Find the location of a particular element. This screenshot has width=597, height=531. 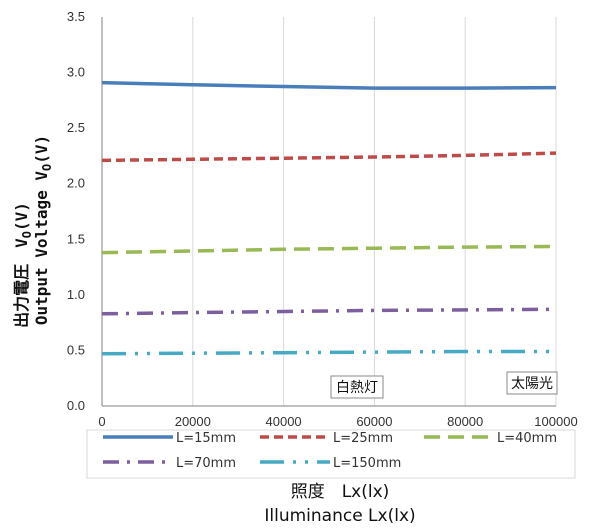

y-axis-label-jp: 出力電圧 VO(V) is located at coordinates (23, 265).